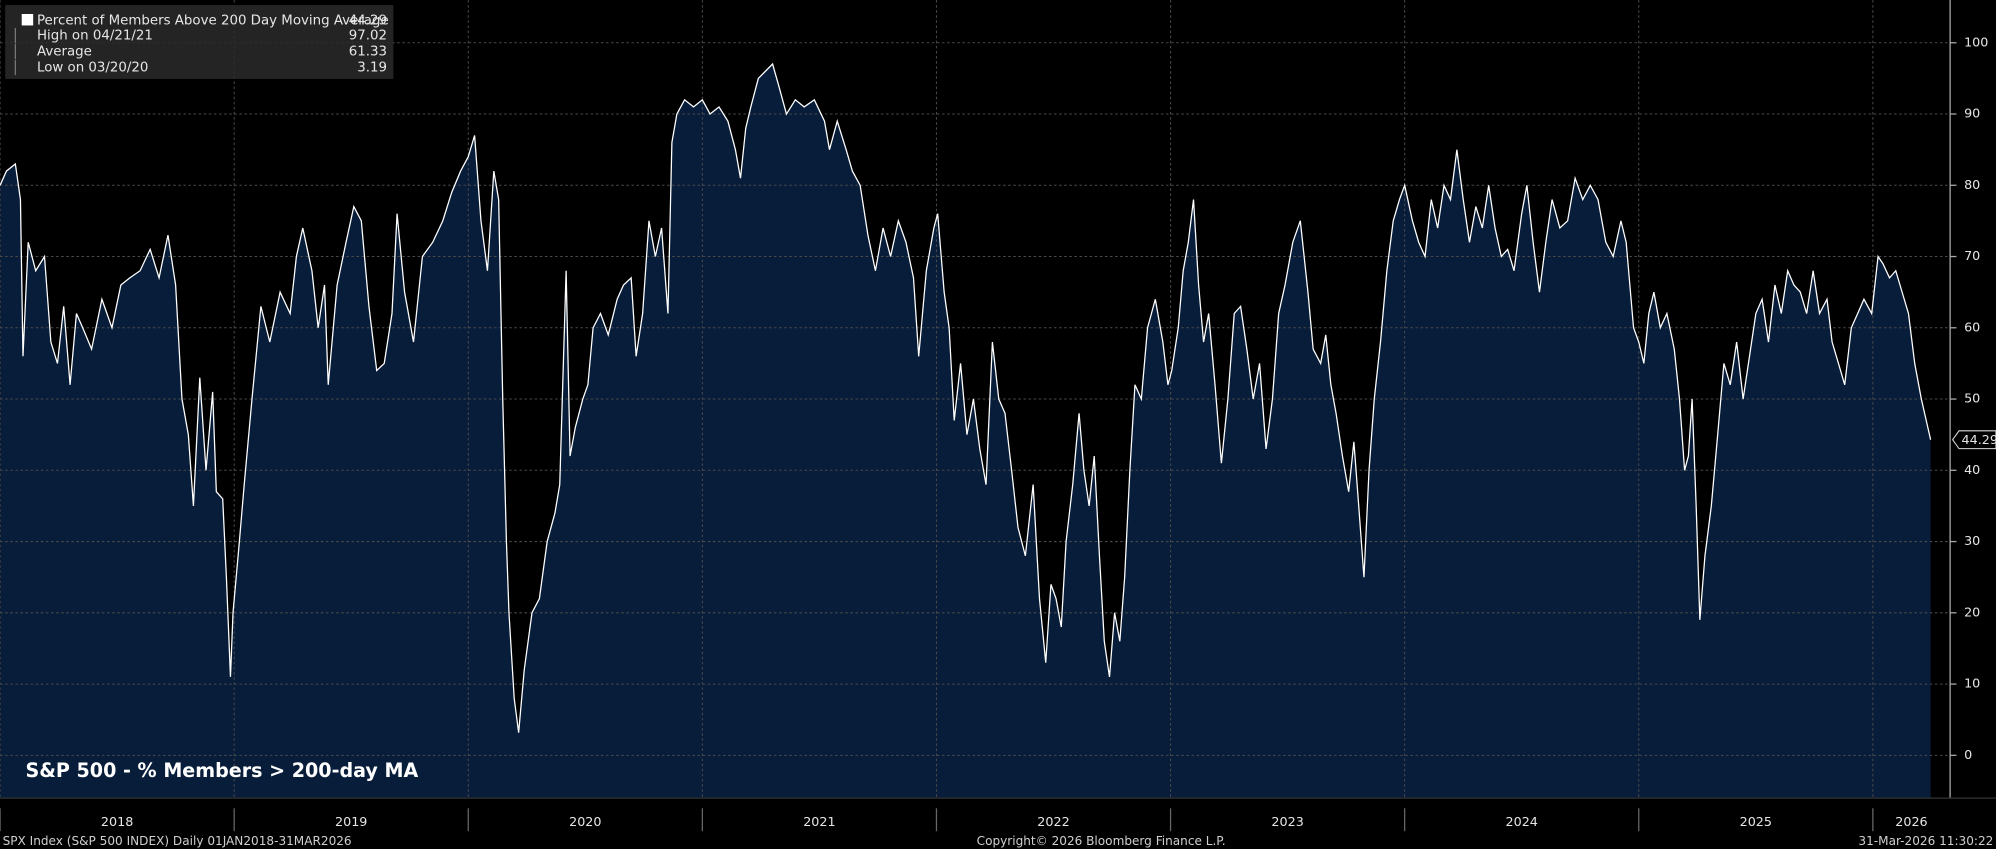 Image resolution: width=1996 pixels, height=849 pixels. I want to click on stat-value: 3.19, so click(372, 67).